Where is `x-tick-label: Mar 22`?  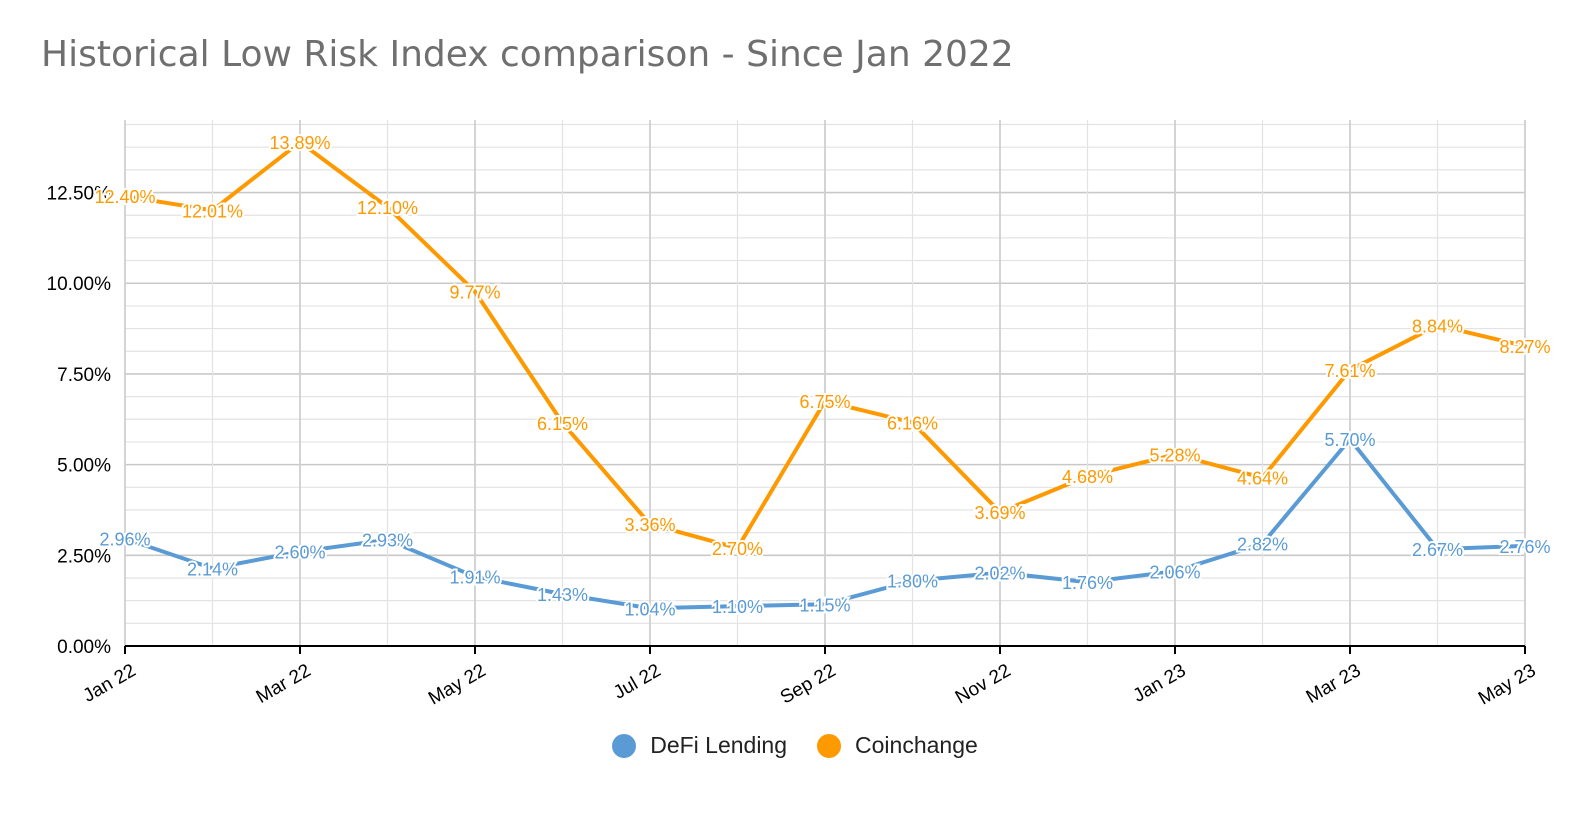
x-tick-label: Mar 22 is located at coordinates (284, 684).